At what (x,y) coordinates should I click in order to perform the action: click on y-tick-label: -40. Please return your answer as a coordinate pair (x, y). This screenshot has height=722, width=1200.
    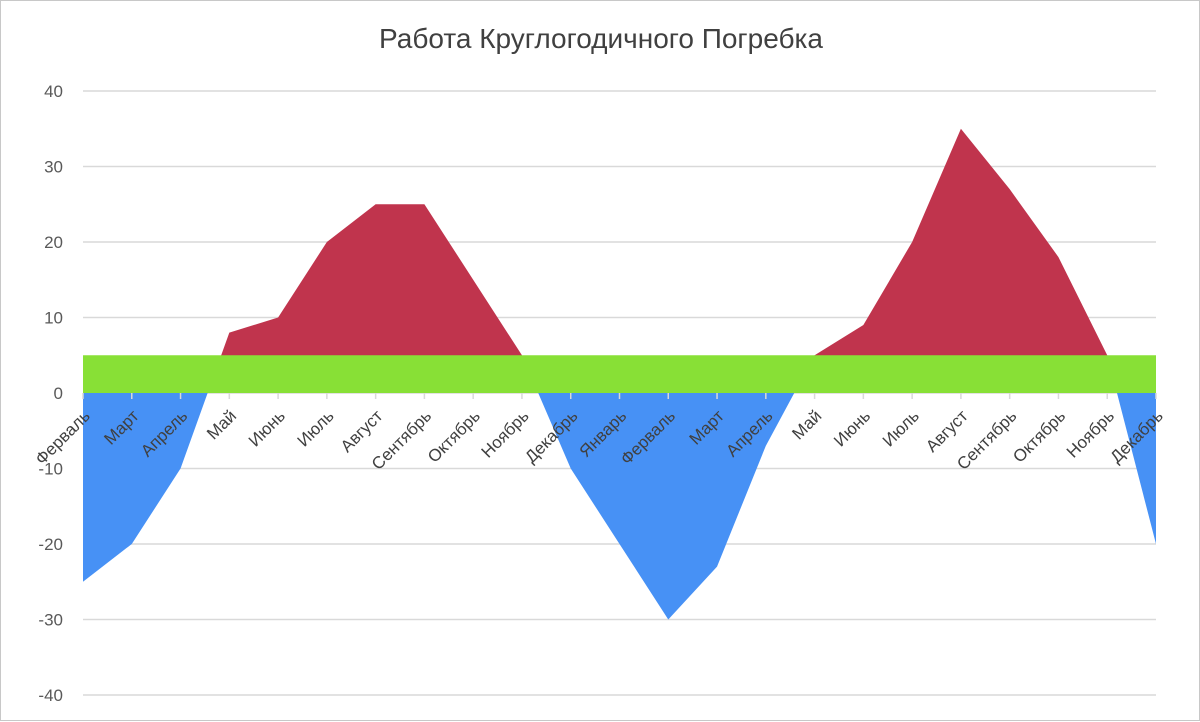
    Looking at the image, I should click on (50, 695).